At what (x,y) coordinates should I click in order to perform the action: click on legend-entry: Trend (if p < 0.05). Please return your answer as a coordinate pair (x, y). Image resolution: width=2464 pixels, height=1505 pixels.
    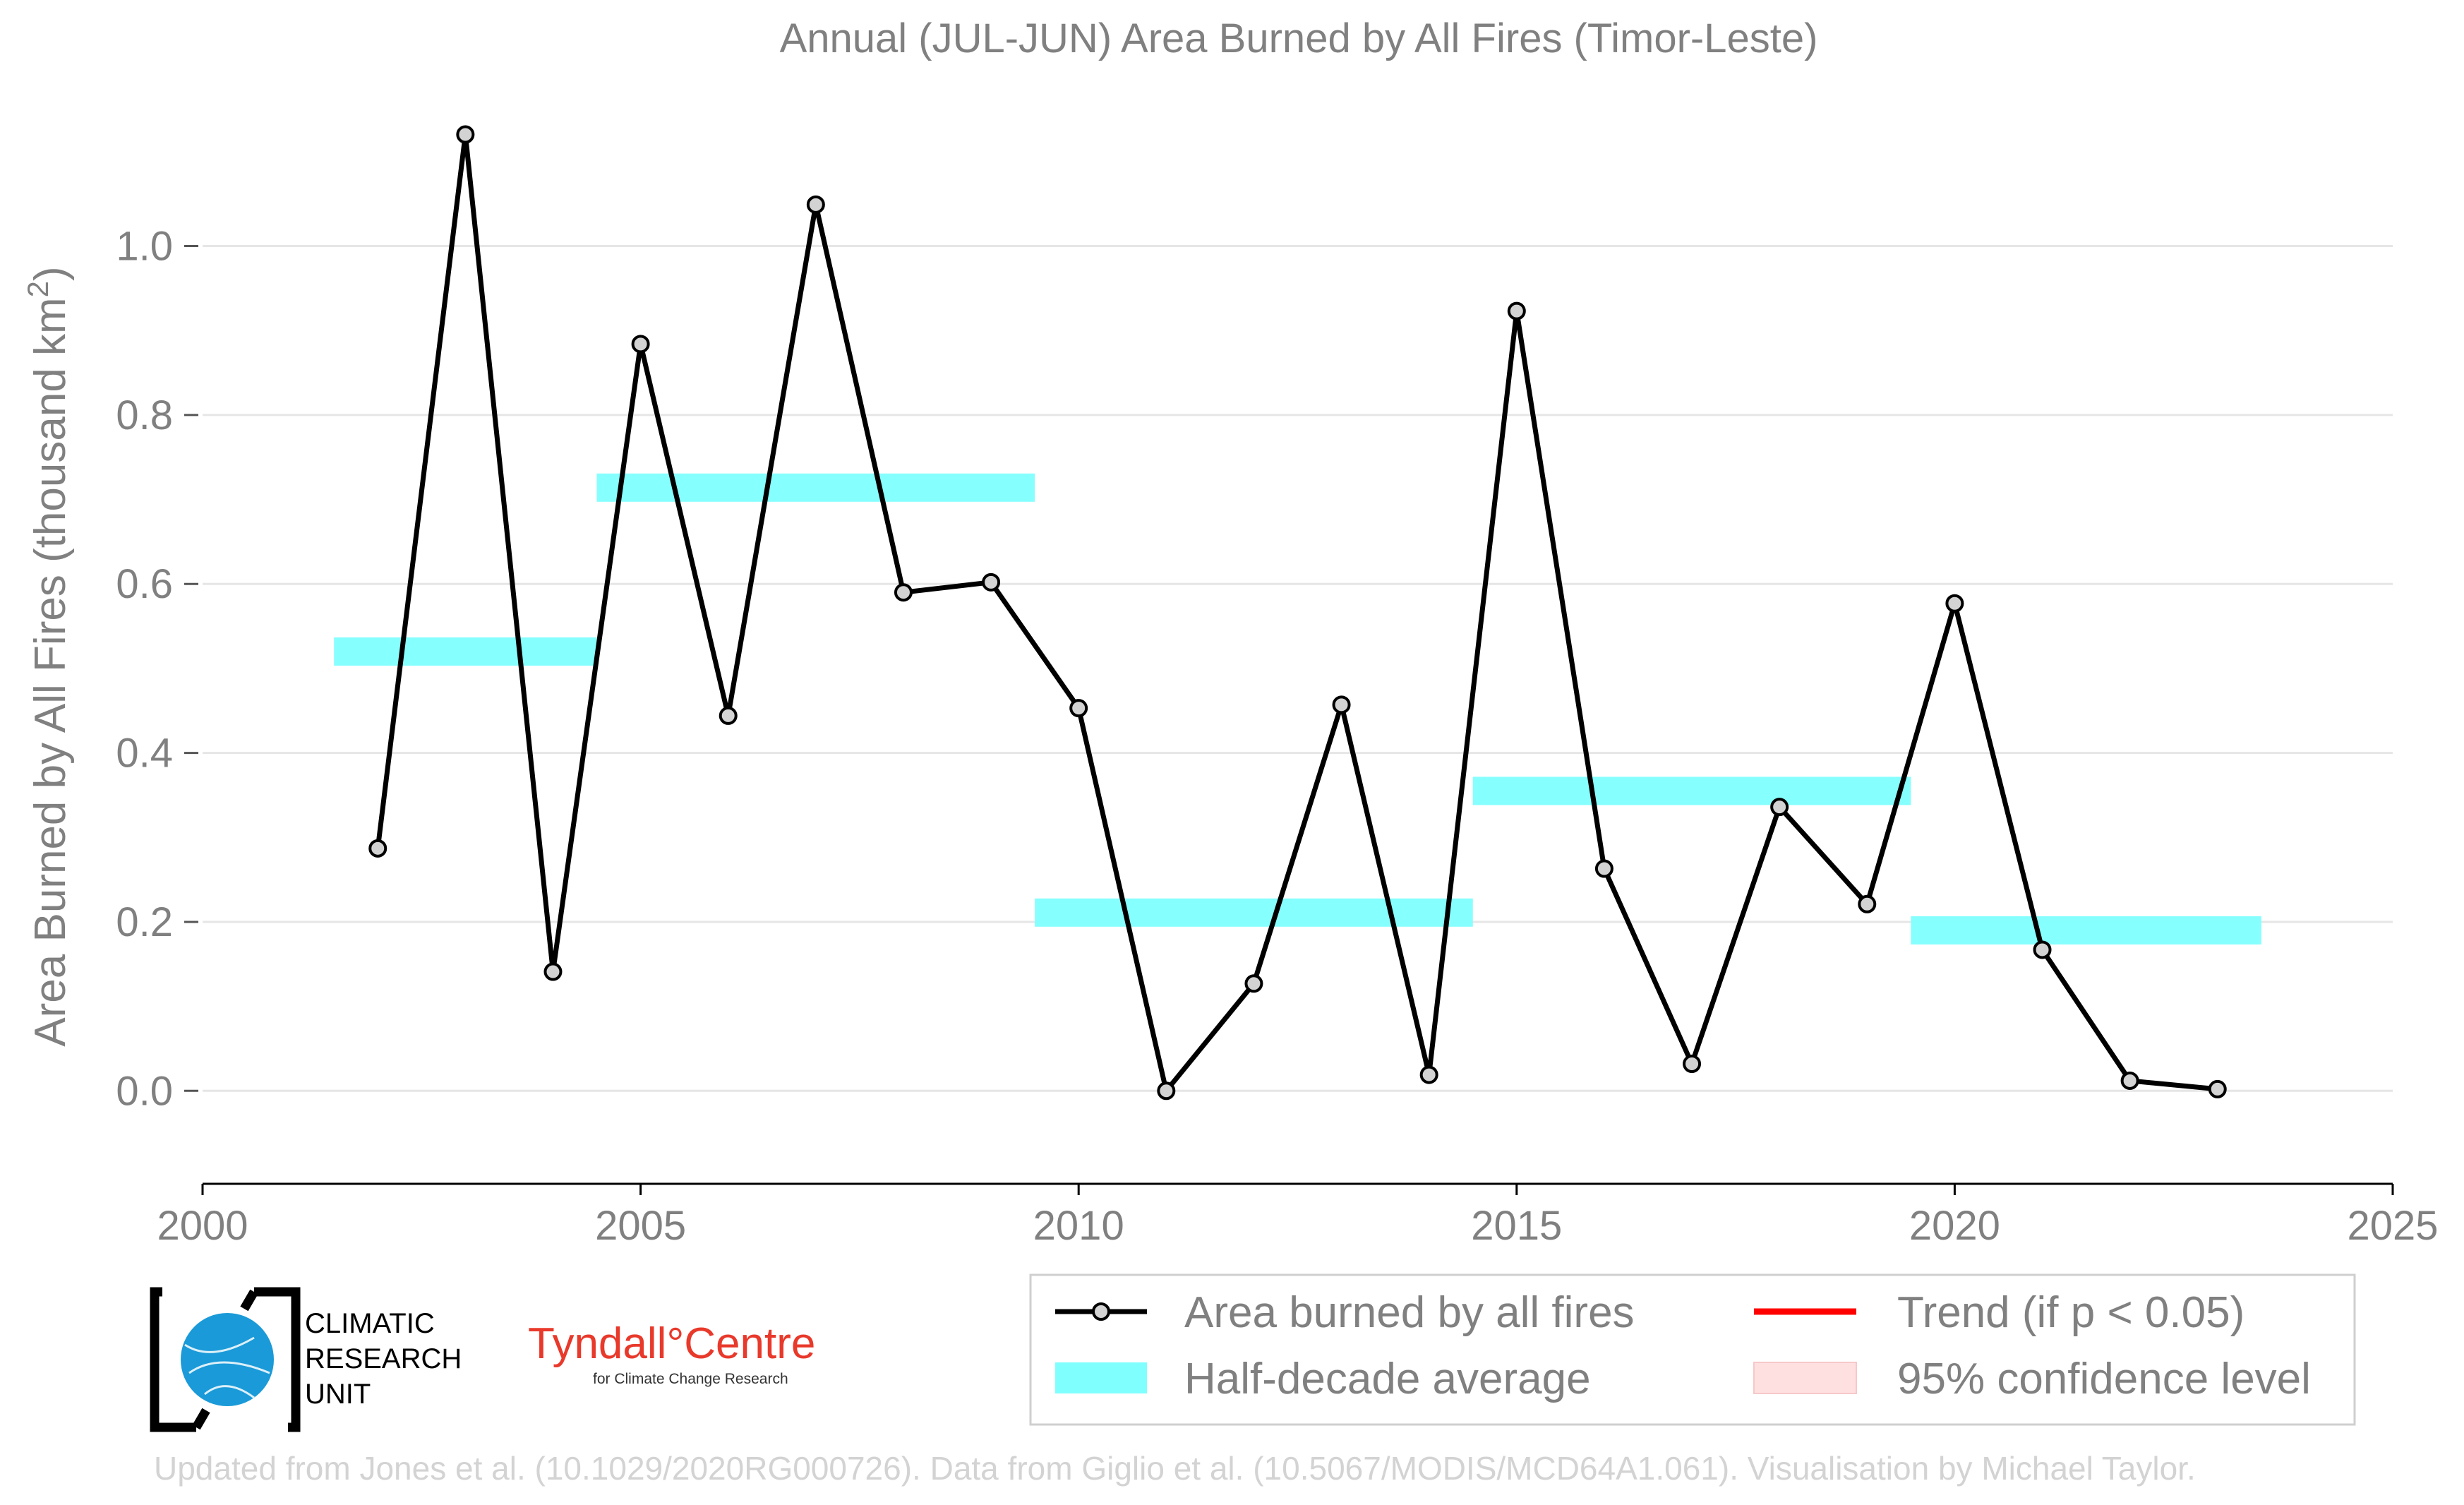
    Looking at the image, I should click on (1999, 1312).